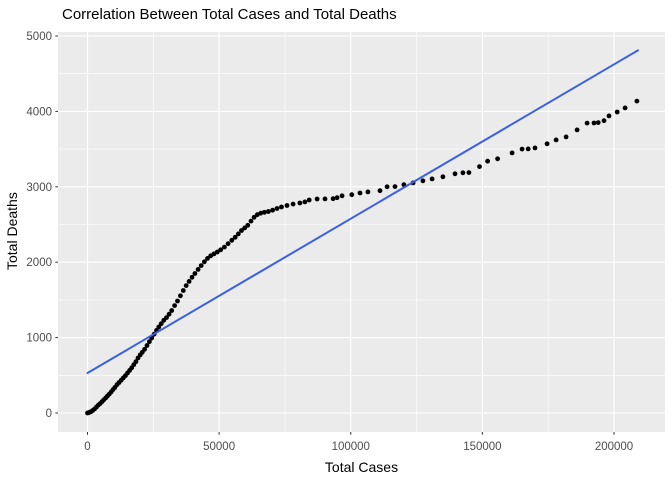 This screenshot has width=672, height=480. What do you see at coordinates (351, 447) in the screenshot?
I see `x-tick-label: 100000` at bounding box center [351, 447].